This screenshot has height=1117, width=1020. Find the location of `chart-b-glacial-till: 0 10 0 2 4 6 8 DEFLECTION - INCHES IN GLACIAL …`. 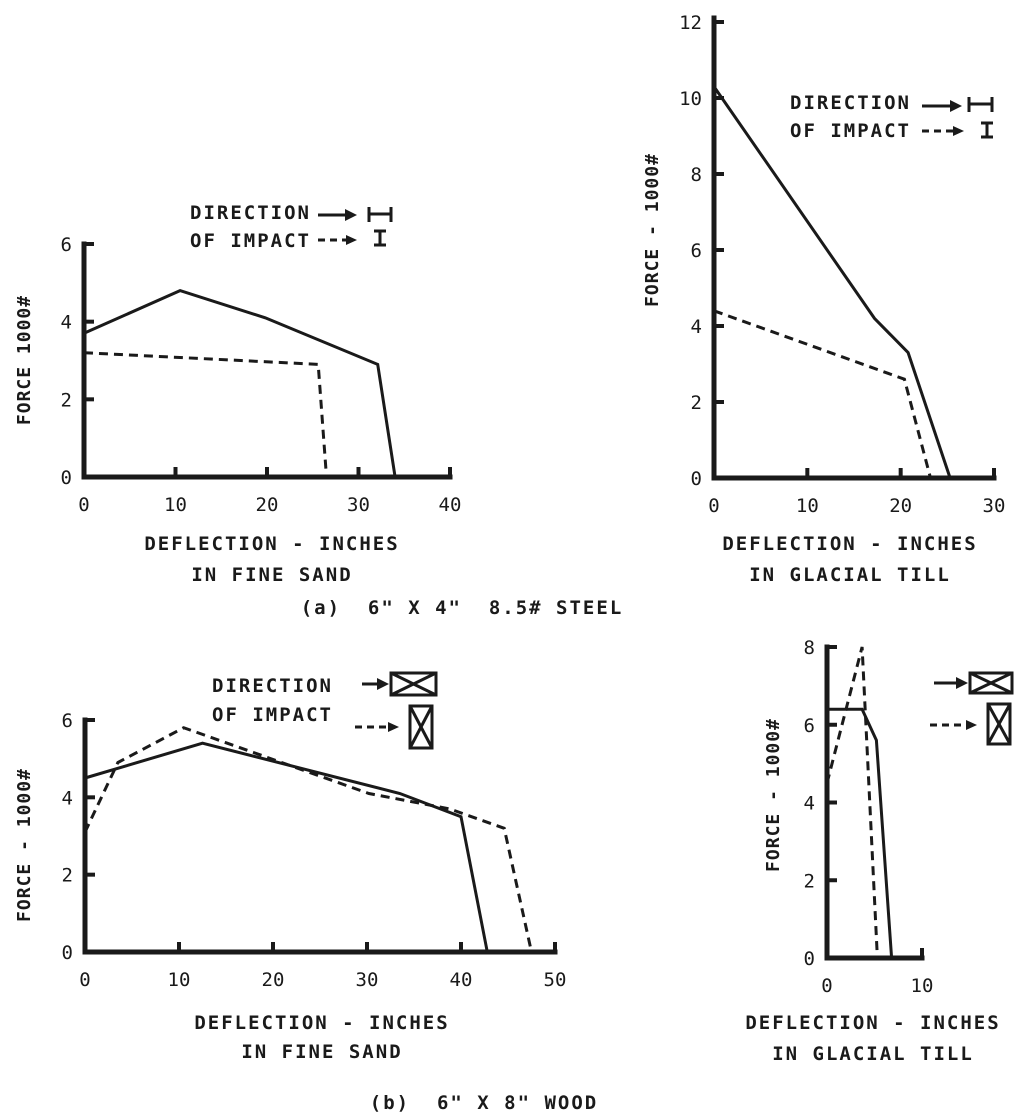

chart-b-glacial-till: 0 10 0 2 4 6 8 DEFLECTION - INCHES IN GLACIAL … is located at coordinates (879, 851).